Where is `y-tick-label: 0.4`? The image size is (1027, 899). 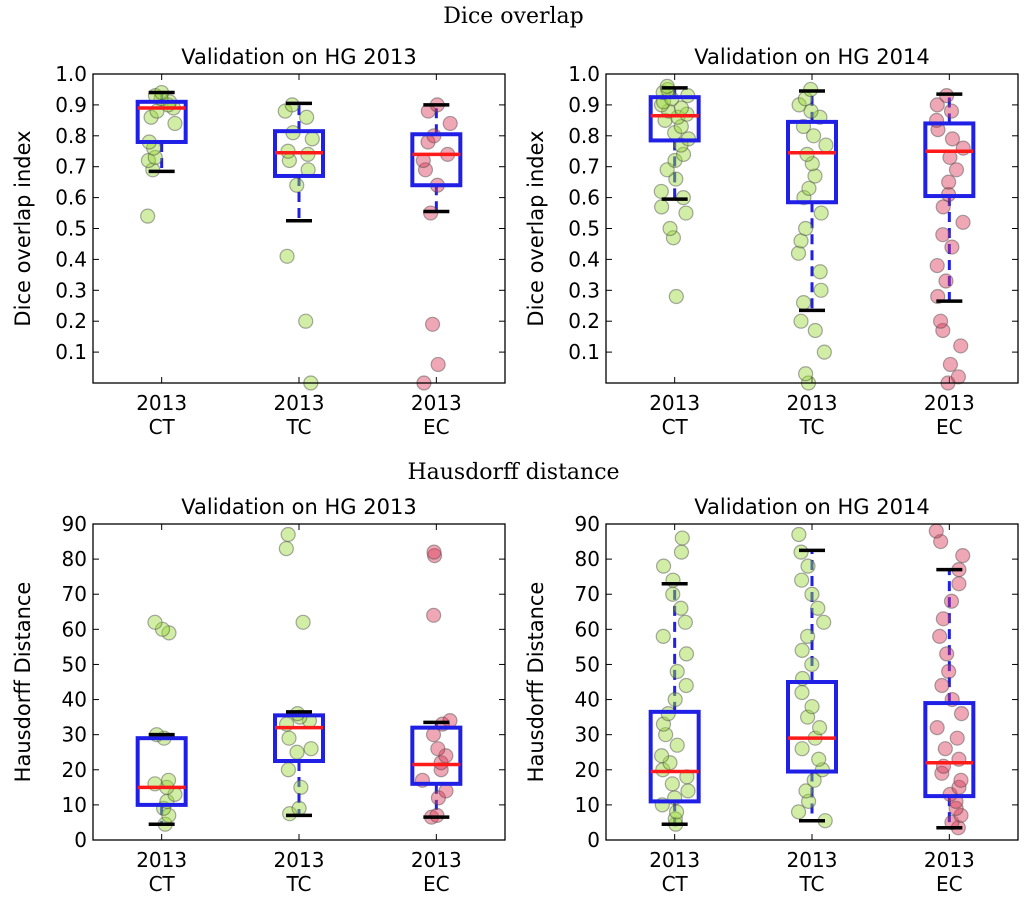 y-tick-label: 0.4 is located at coordinates (584, 259).